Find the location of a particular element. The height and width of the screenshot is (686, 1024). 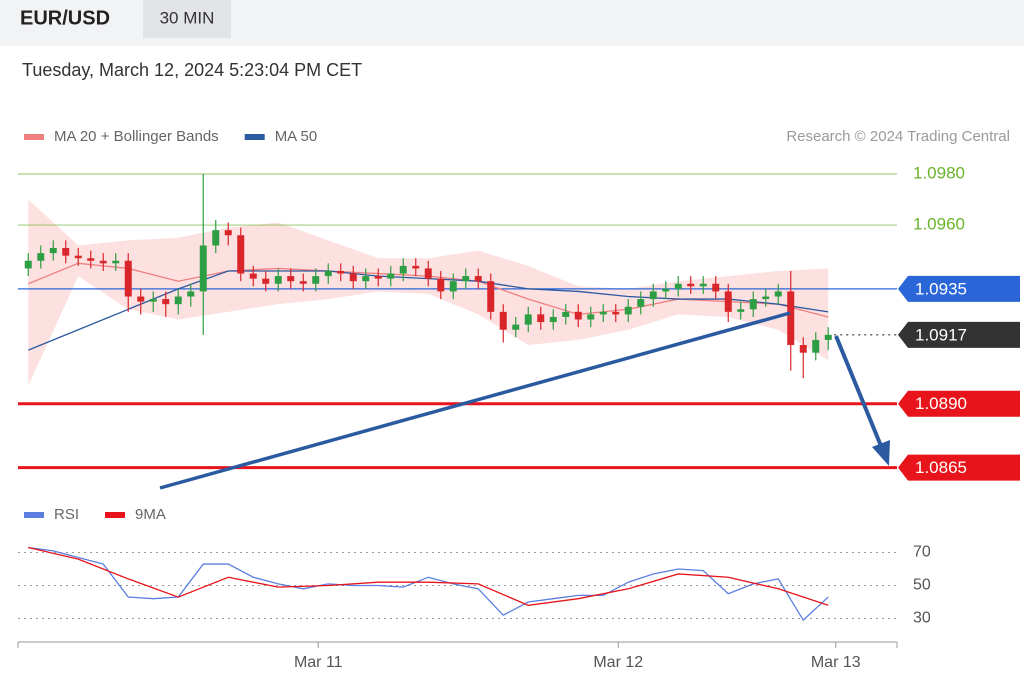

level-label: 1.0960 is located at coordinates (939, 224).